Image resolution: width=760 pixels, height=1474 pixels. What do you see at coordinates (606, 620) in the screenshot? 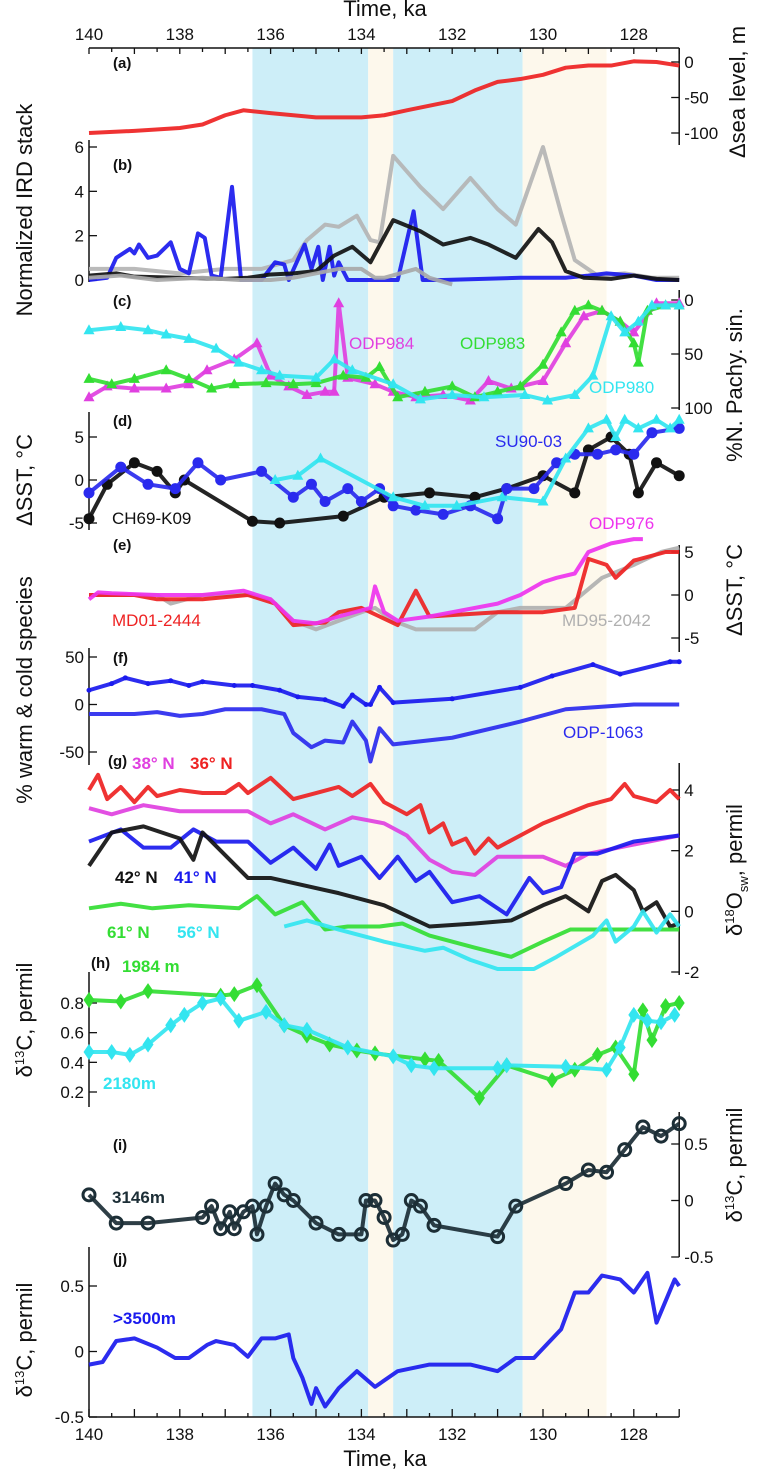
I see `series-label: MD95-2042` at bounding box center [606, 620].